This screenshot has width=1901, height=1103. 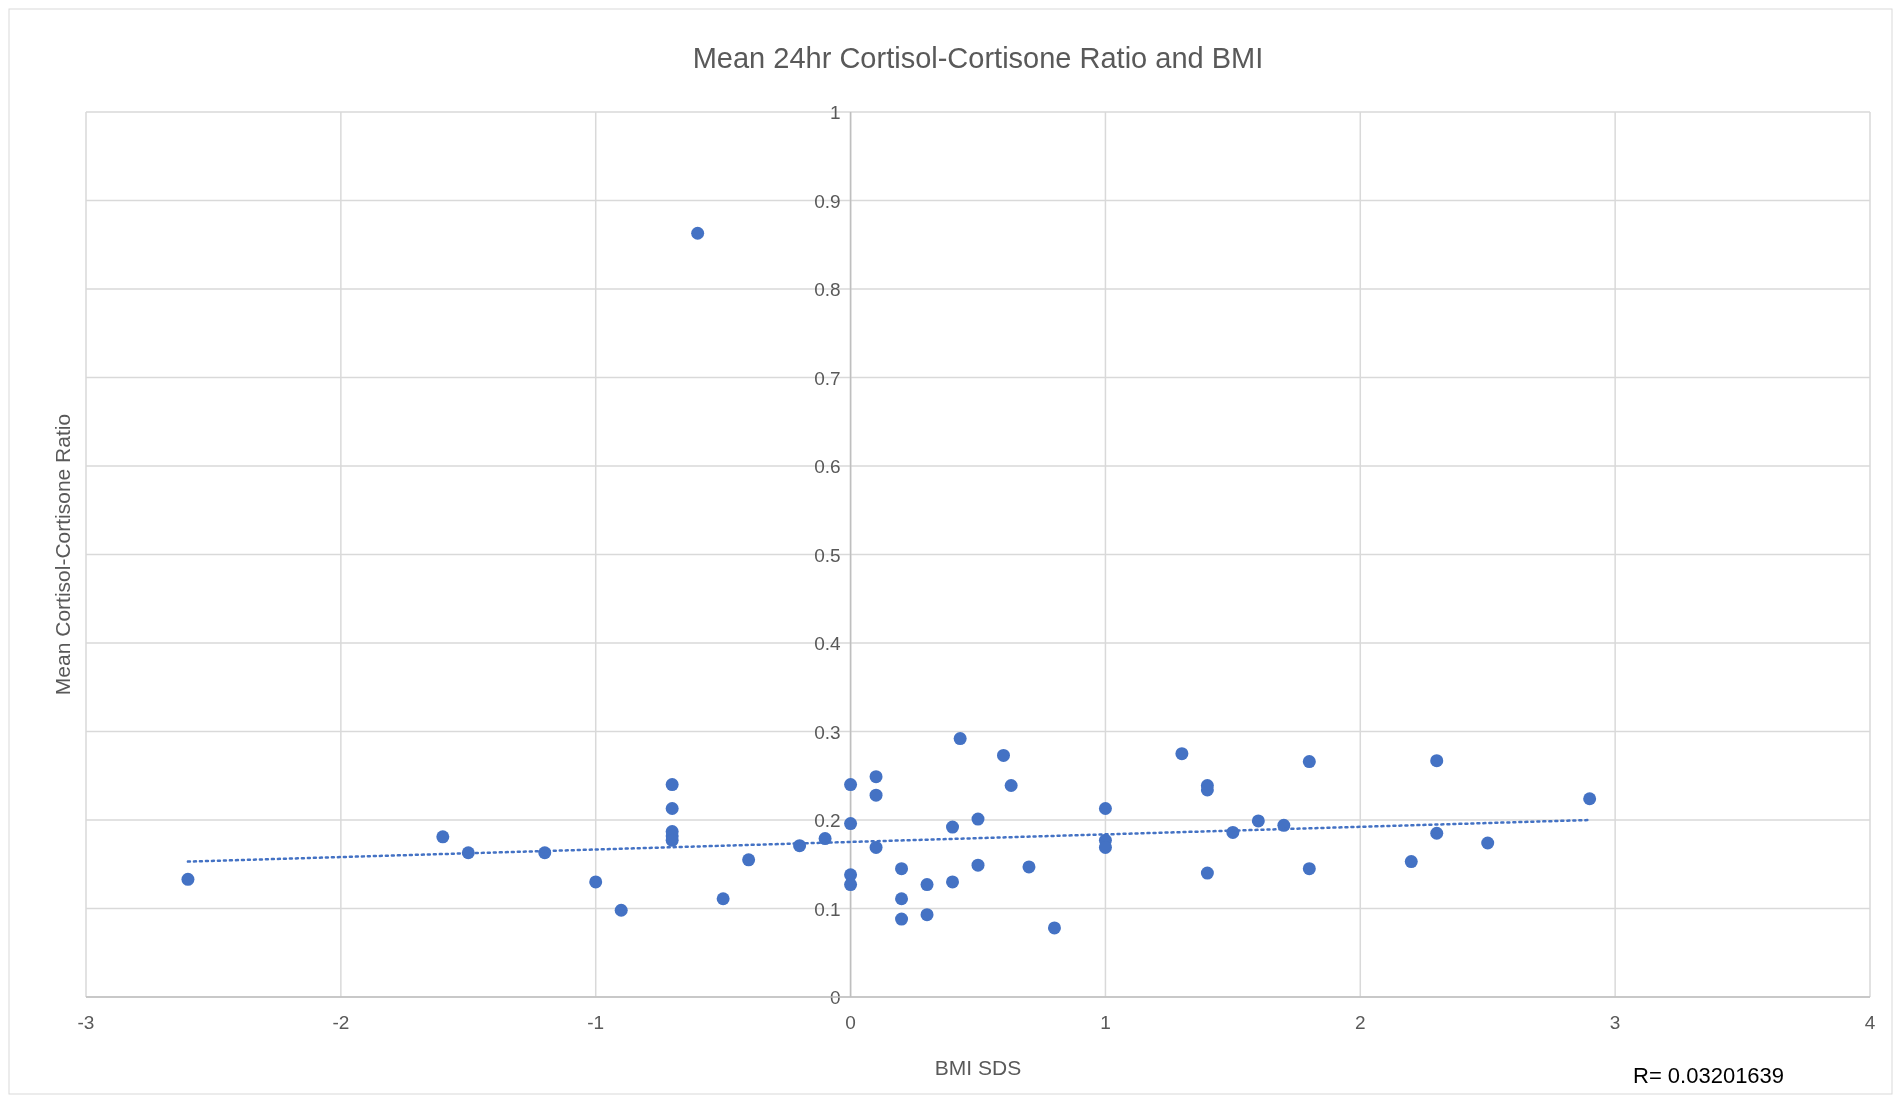 I want to click on text: R= 0.03201639, so click(x=1709, y=1075).